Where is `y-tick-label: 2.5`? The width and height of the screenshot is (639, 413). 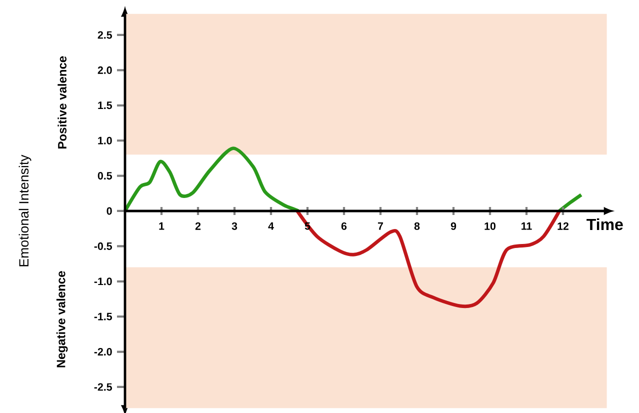
y-tick-label: 2.5 is located at coordinates (105, 35).